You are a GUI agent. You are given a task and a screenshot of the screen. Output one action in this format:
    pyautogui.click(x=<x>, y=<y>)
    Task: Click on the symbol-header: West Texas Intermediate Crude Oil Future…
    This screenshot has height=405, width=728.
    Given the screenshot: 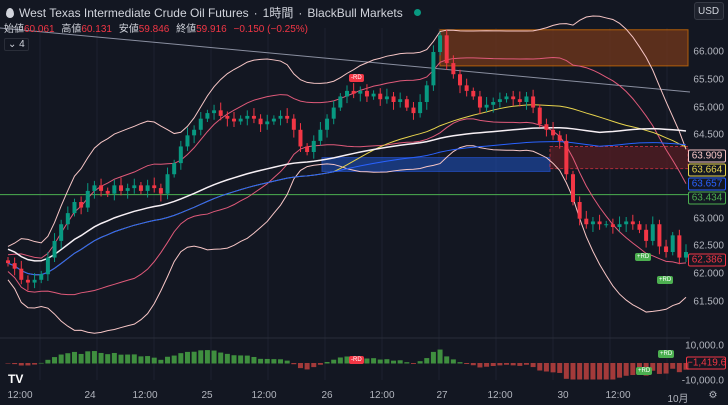 What is the action you would take?
    pyautogui.click(x=213, y=12)
    